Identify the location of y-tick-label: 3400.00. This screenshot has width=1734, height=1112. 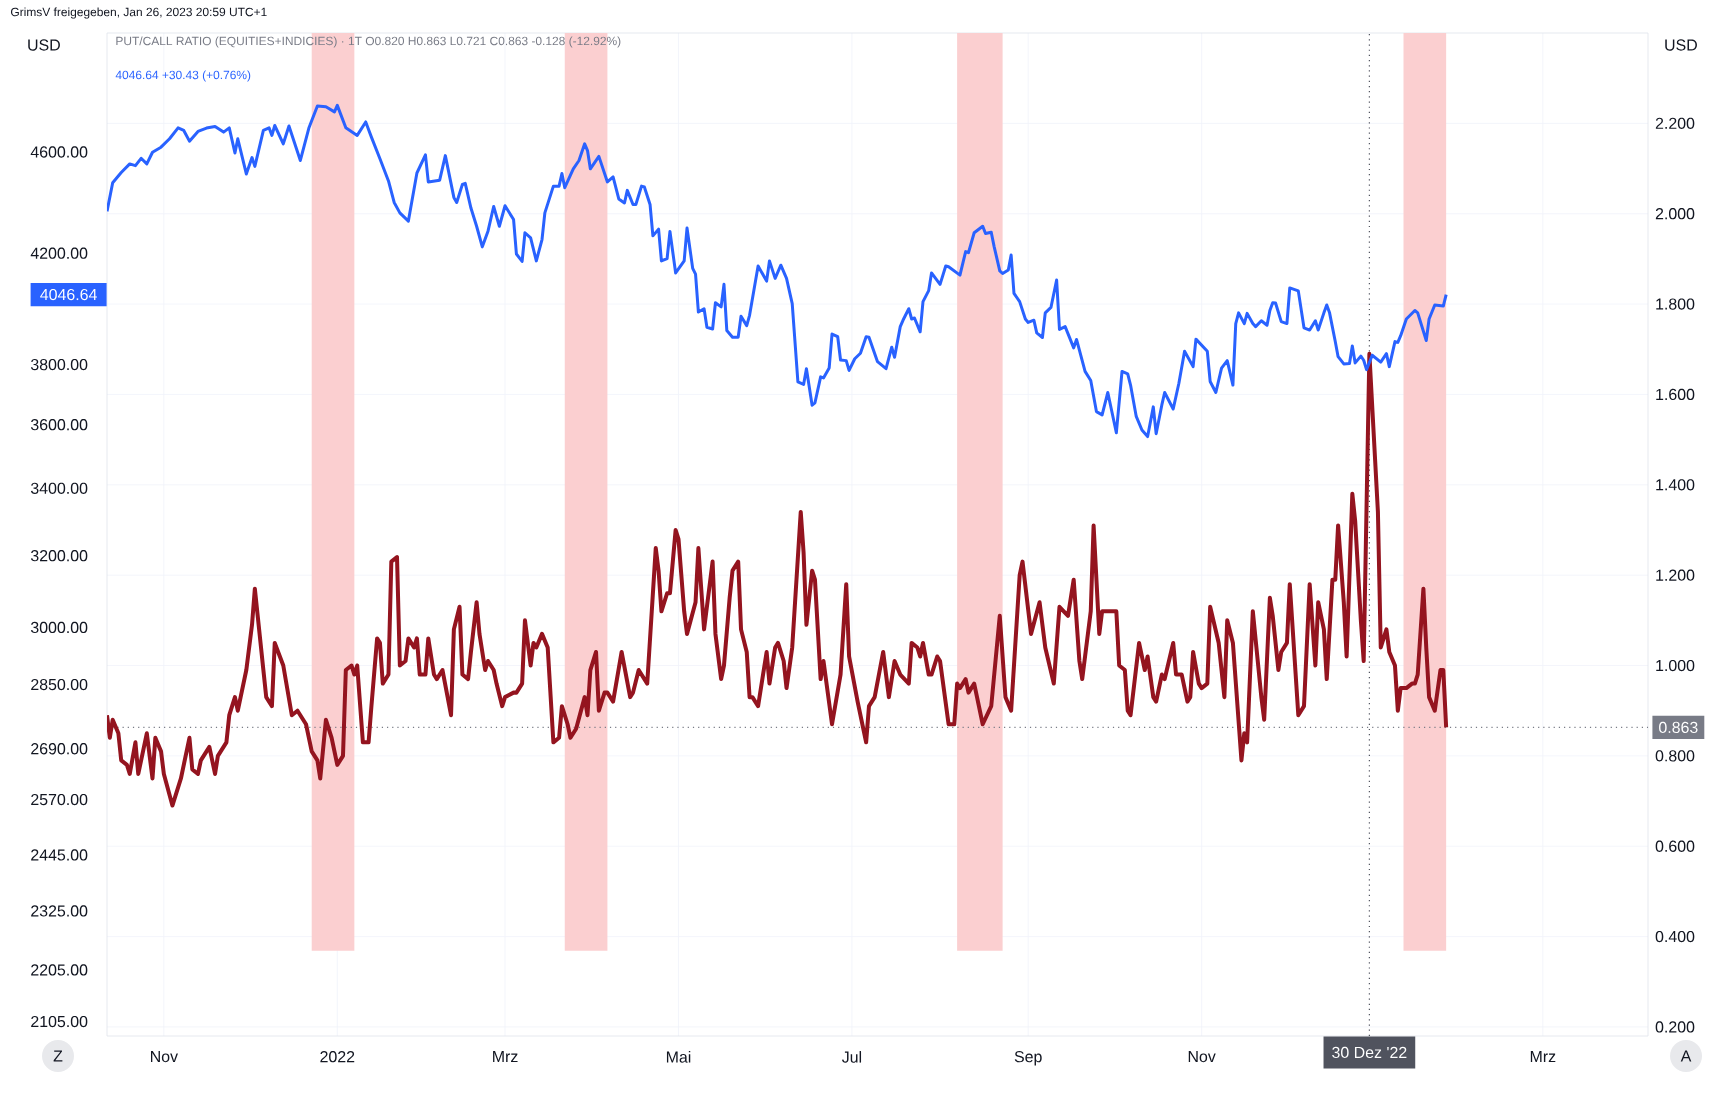
(59, 488).